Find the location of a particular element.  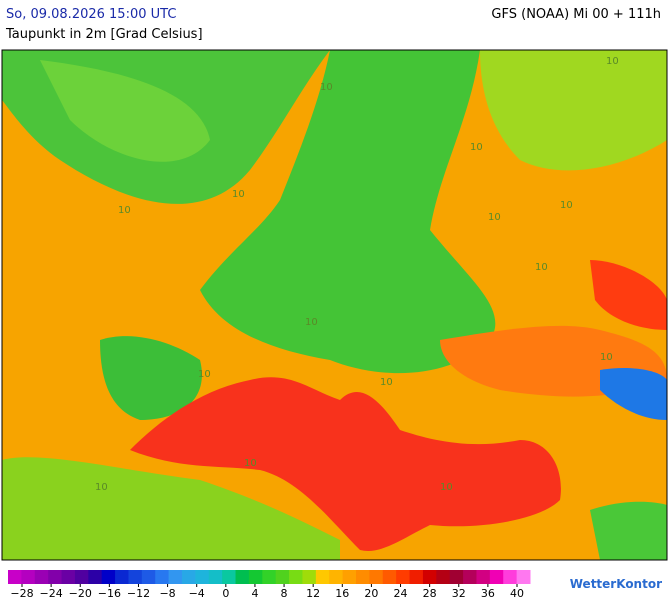

red-caspian is located at coordinates (628, 295).